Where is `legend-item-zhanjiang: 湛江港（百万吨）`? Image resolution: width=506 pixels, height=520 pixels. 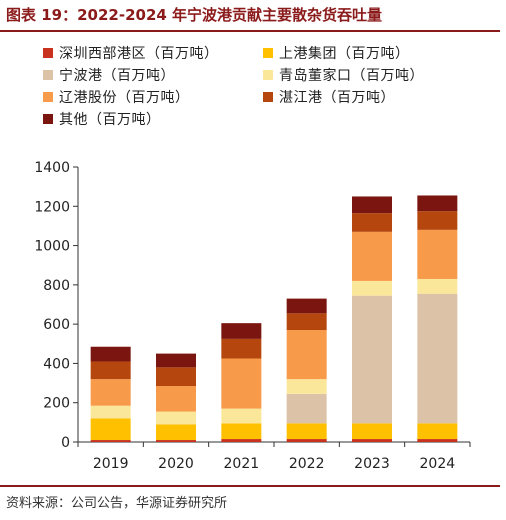
legend-item-zhanjiang: 湛江港（百万吨） is located at coordinates (329, 97).